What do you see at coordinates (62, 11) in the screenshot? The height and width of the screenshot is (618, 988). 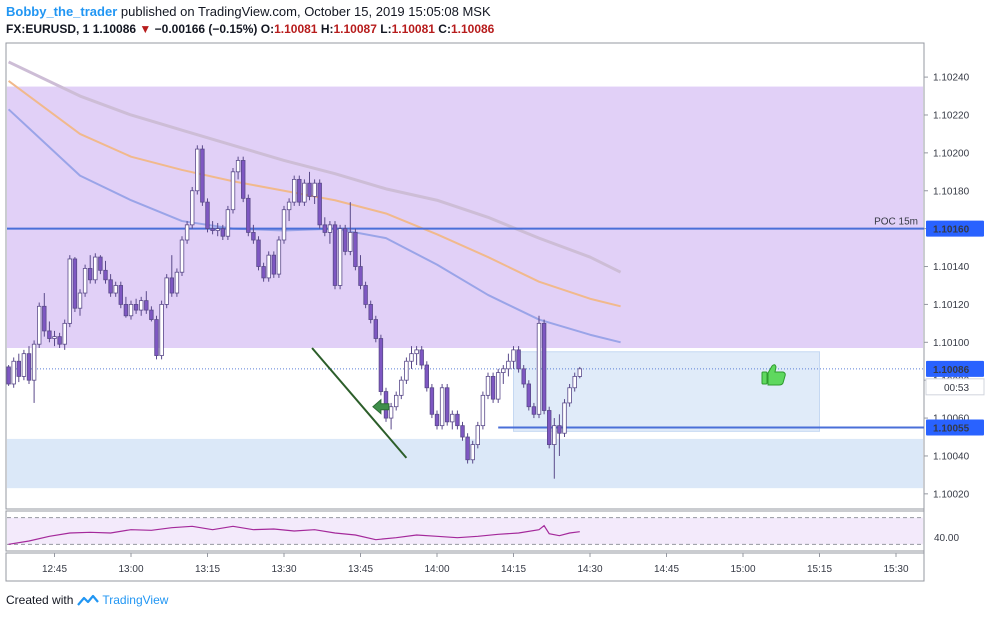 I see `author-name: Bobby_the_trader` at bounding box center [62, 11].